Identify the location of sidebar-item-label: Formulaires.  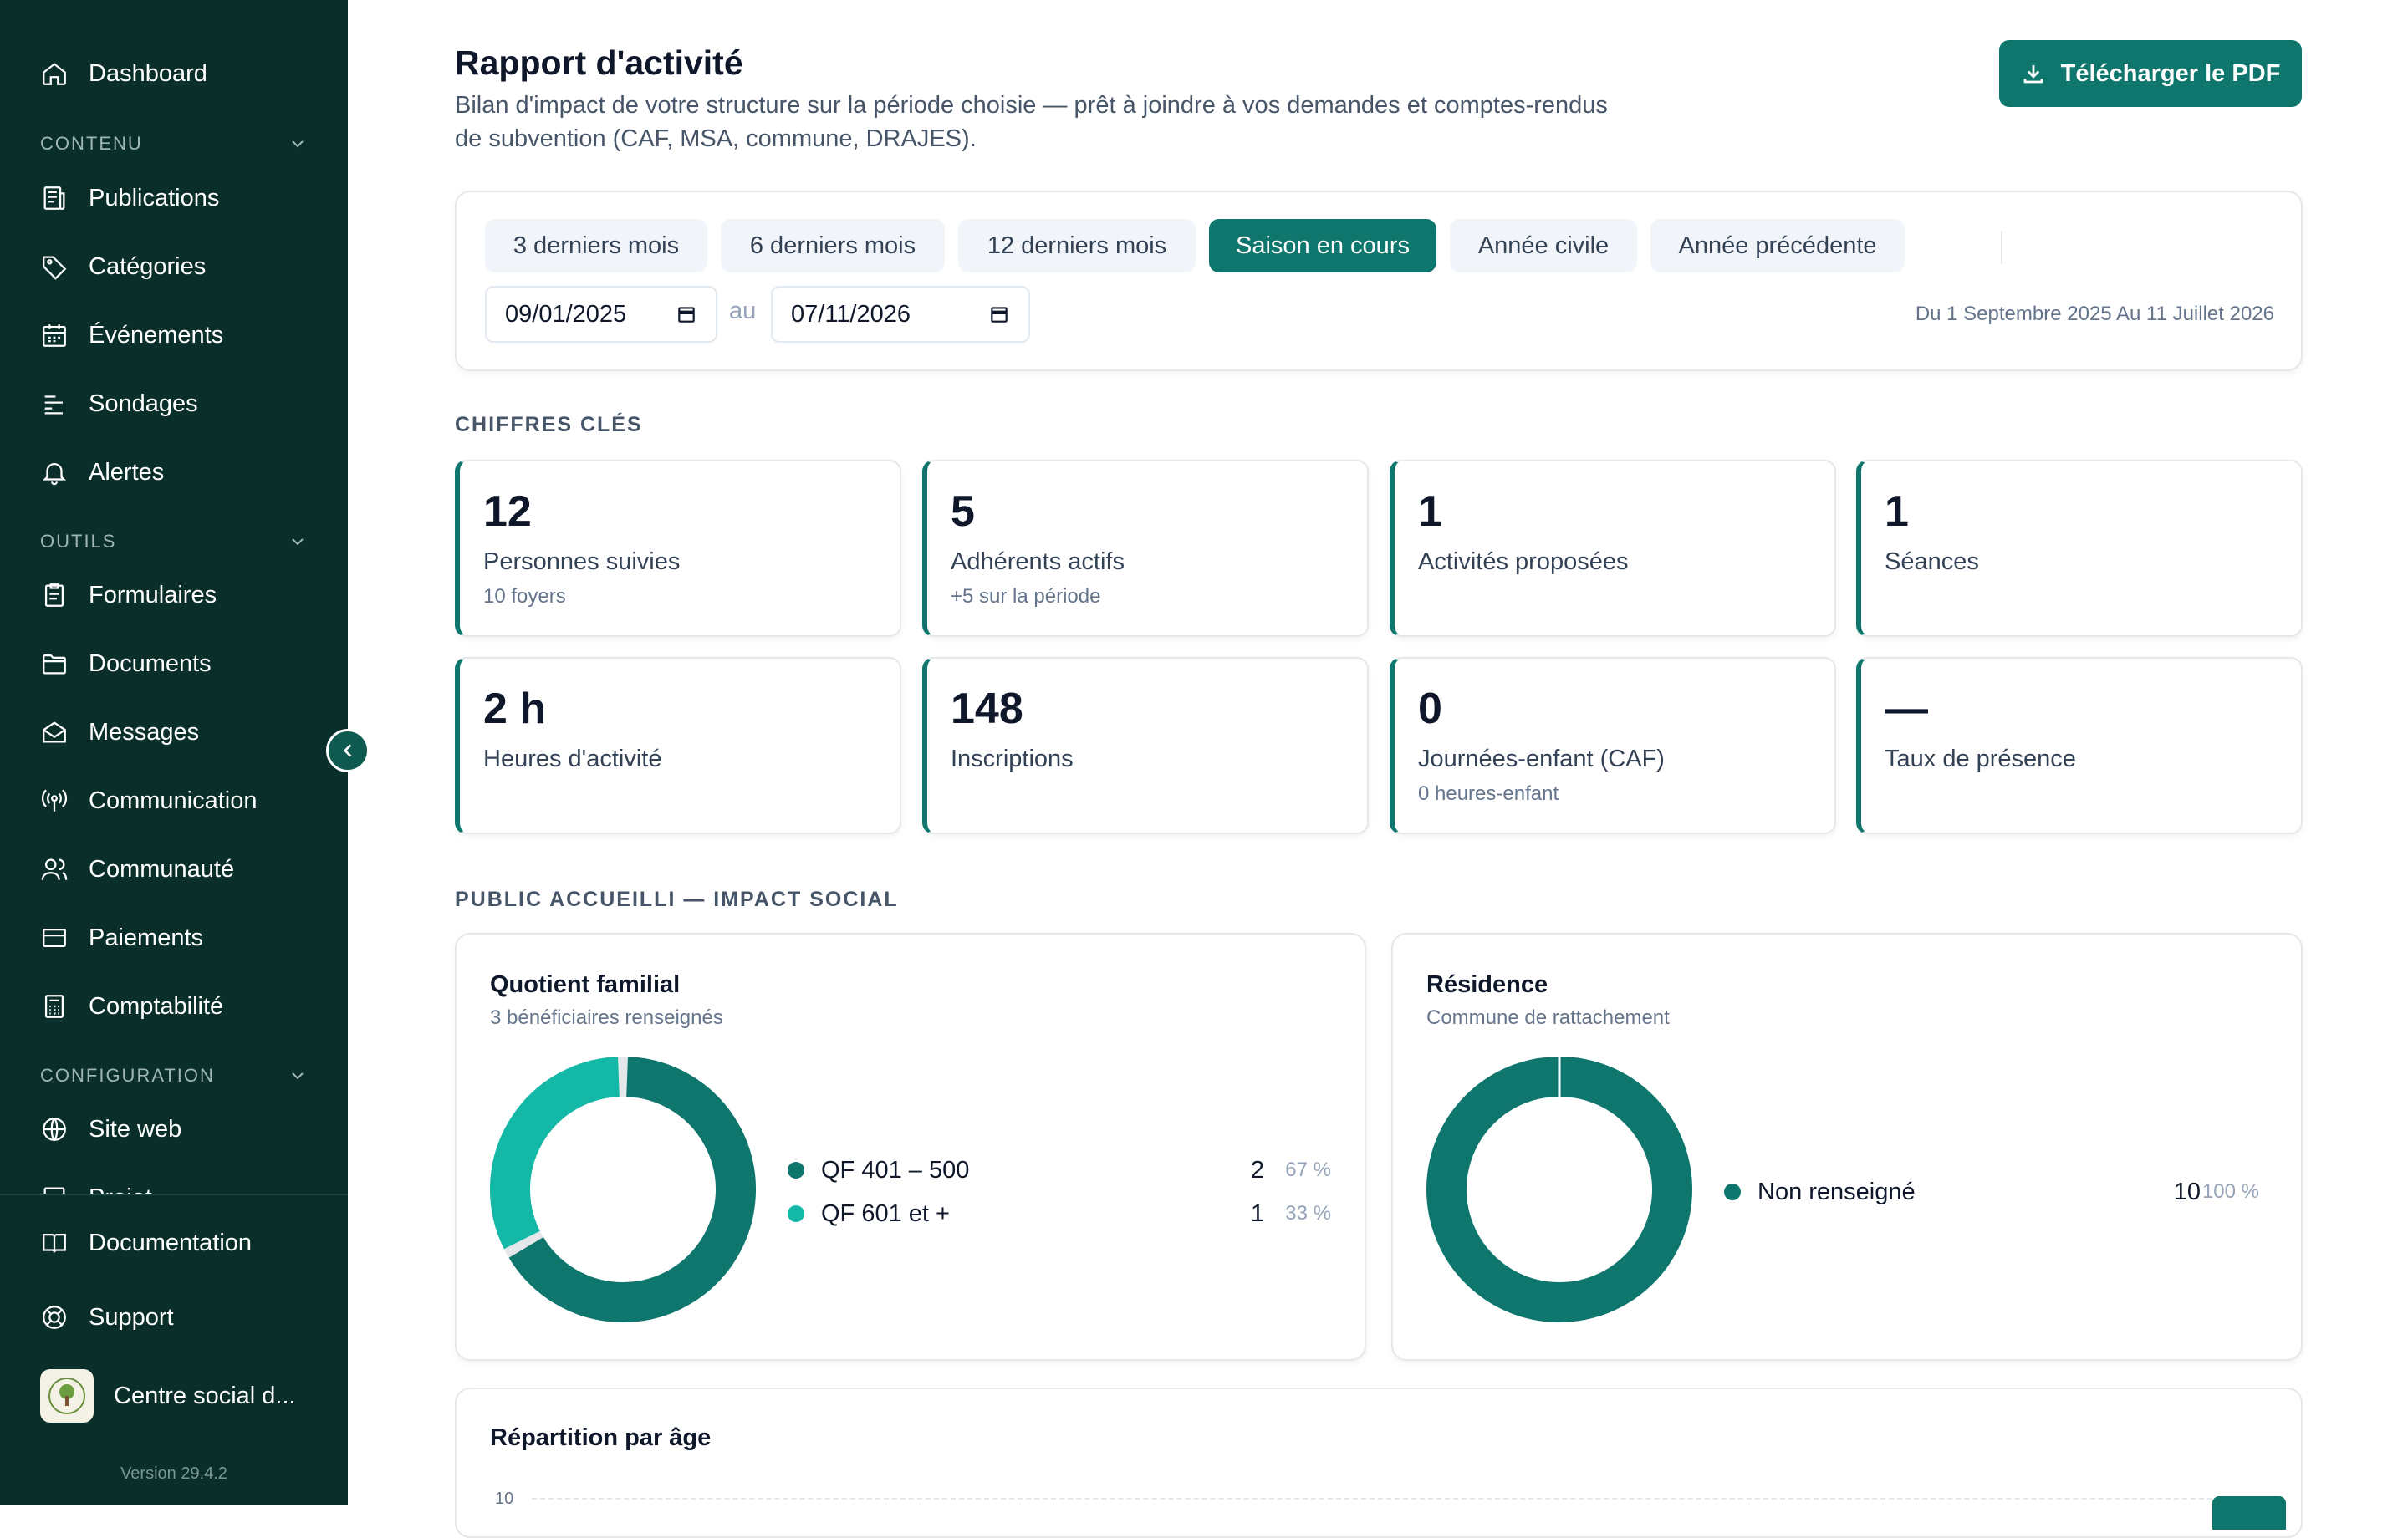
(153, 595).